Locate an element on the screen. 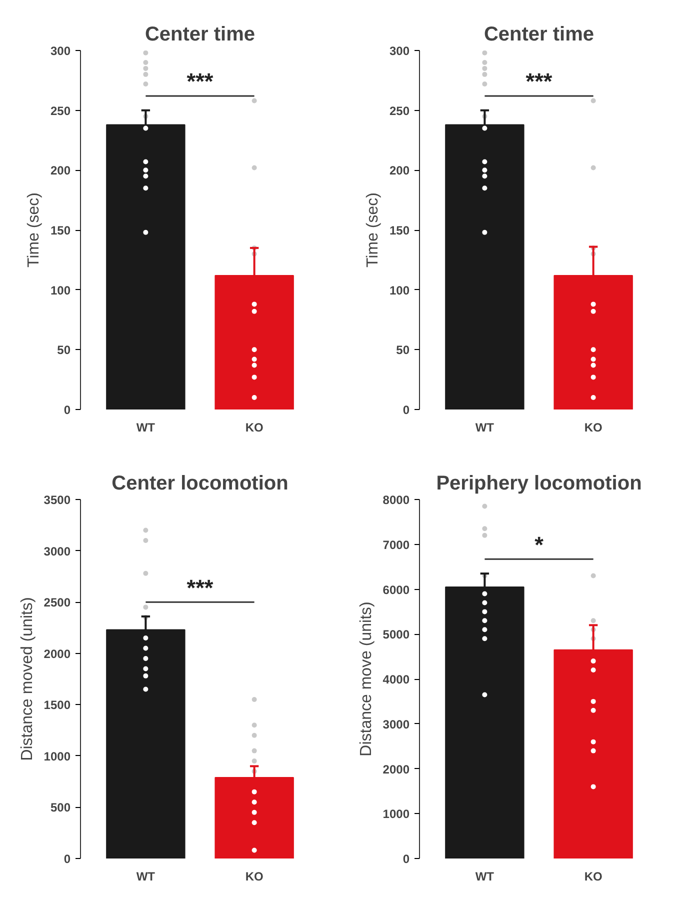 The width and height of the screenshot is (678, 899). y-tick-label: 7000 is located at coordinates (396, 545).